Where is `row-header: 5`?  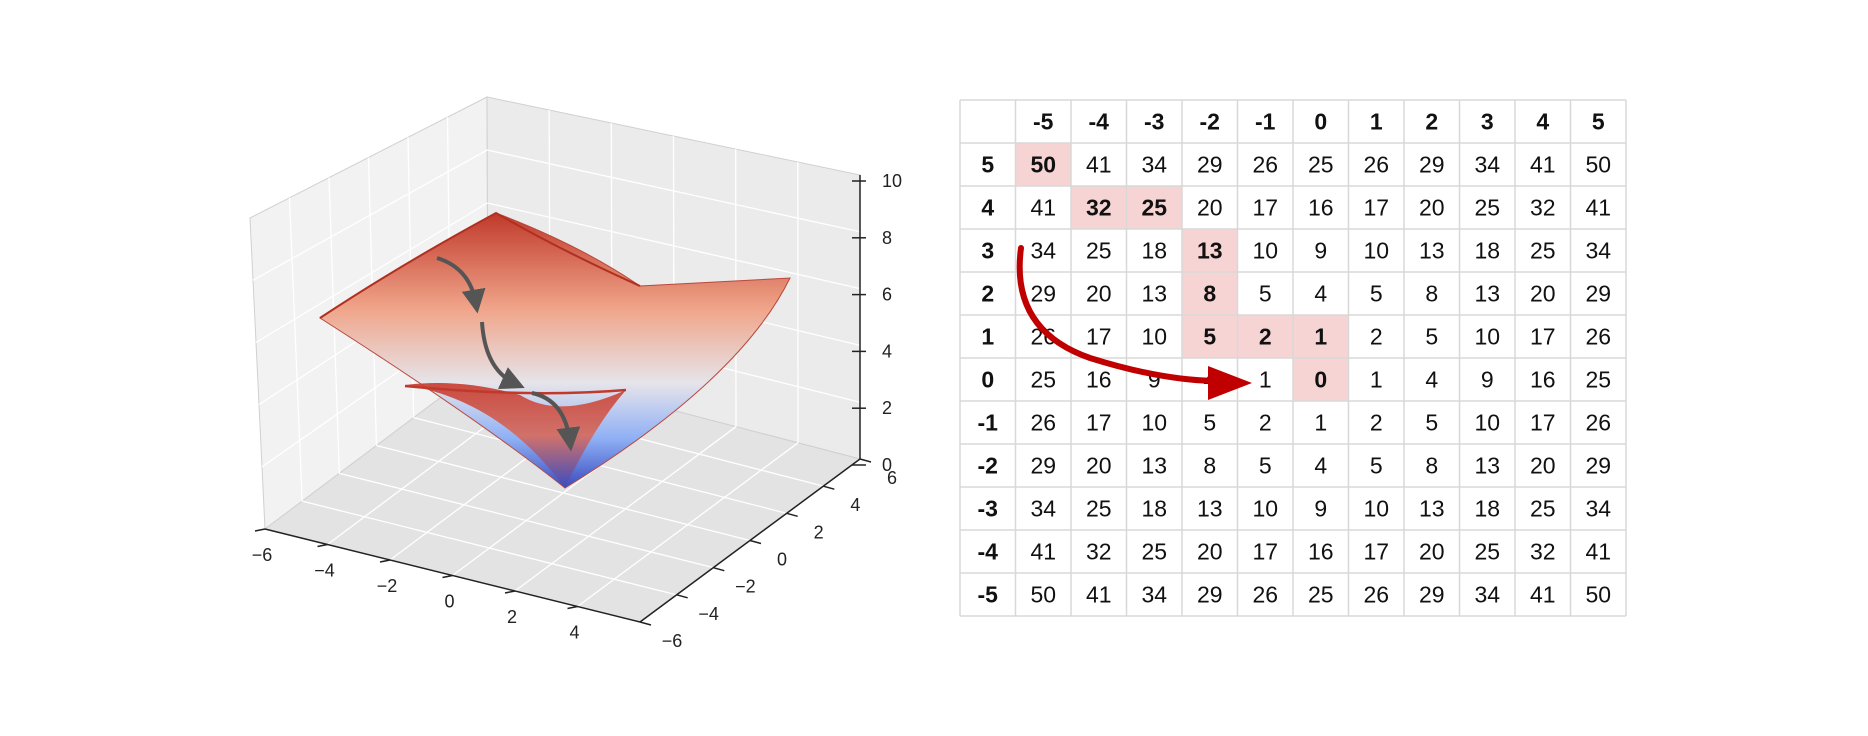 row-header: 5 is located at coordinates (987, 165).